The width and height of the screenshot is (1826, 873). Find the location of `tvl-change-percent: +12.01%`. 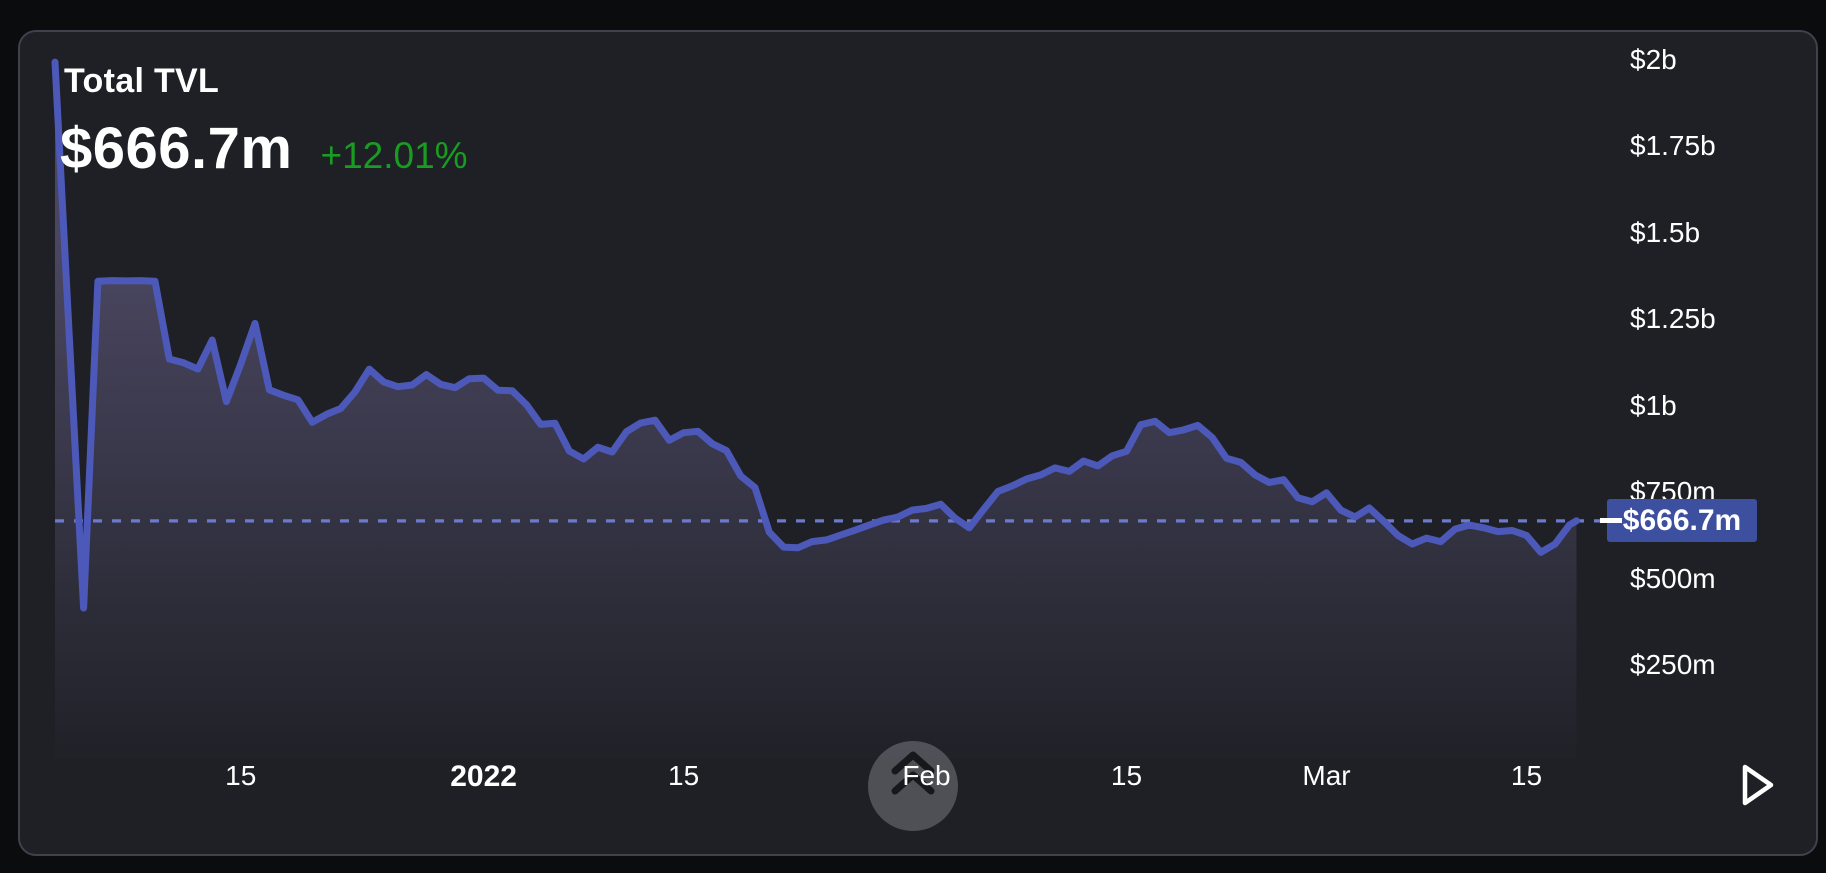

tvl-change-percent: +12.01% is located at coordinates (394, 155).